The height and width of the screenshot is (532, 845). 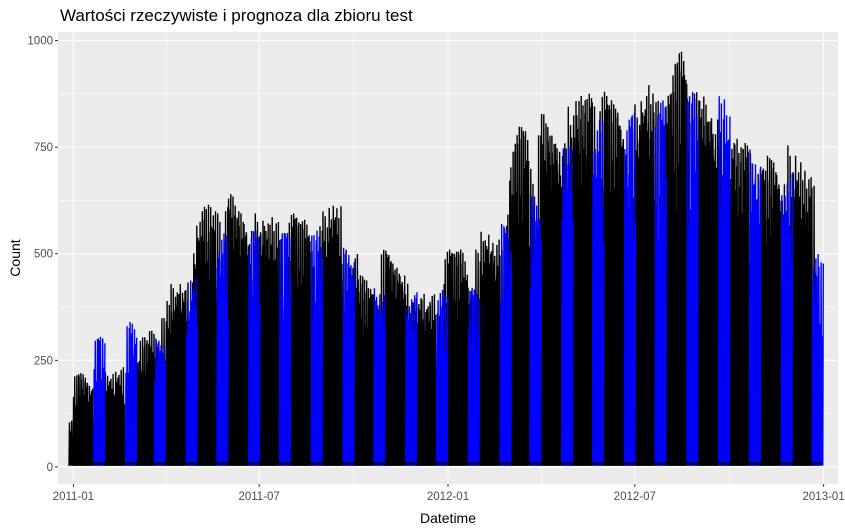 I want to click on y-tick-label: 500, so click(x=43, y=255).